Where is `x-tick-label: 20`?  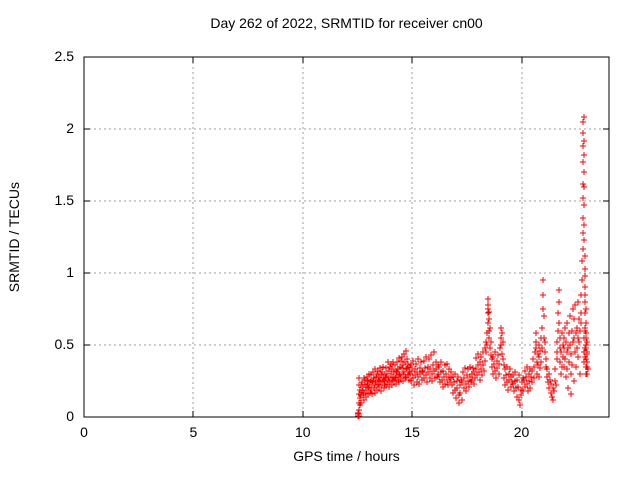 x-tick-label: 20 is located at coordinates (521, 432).